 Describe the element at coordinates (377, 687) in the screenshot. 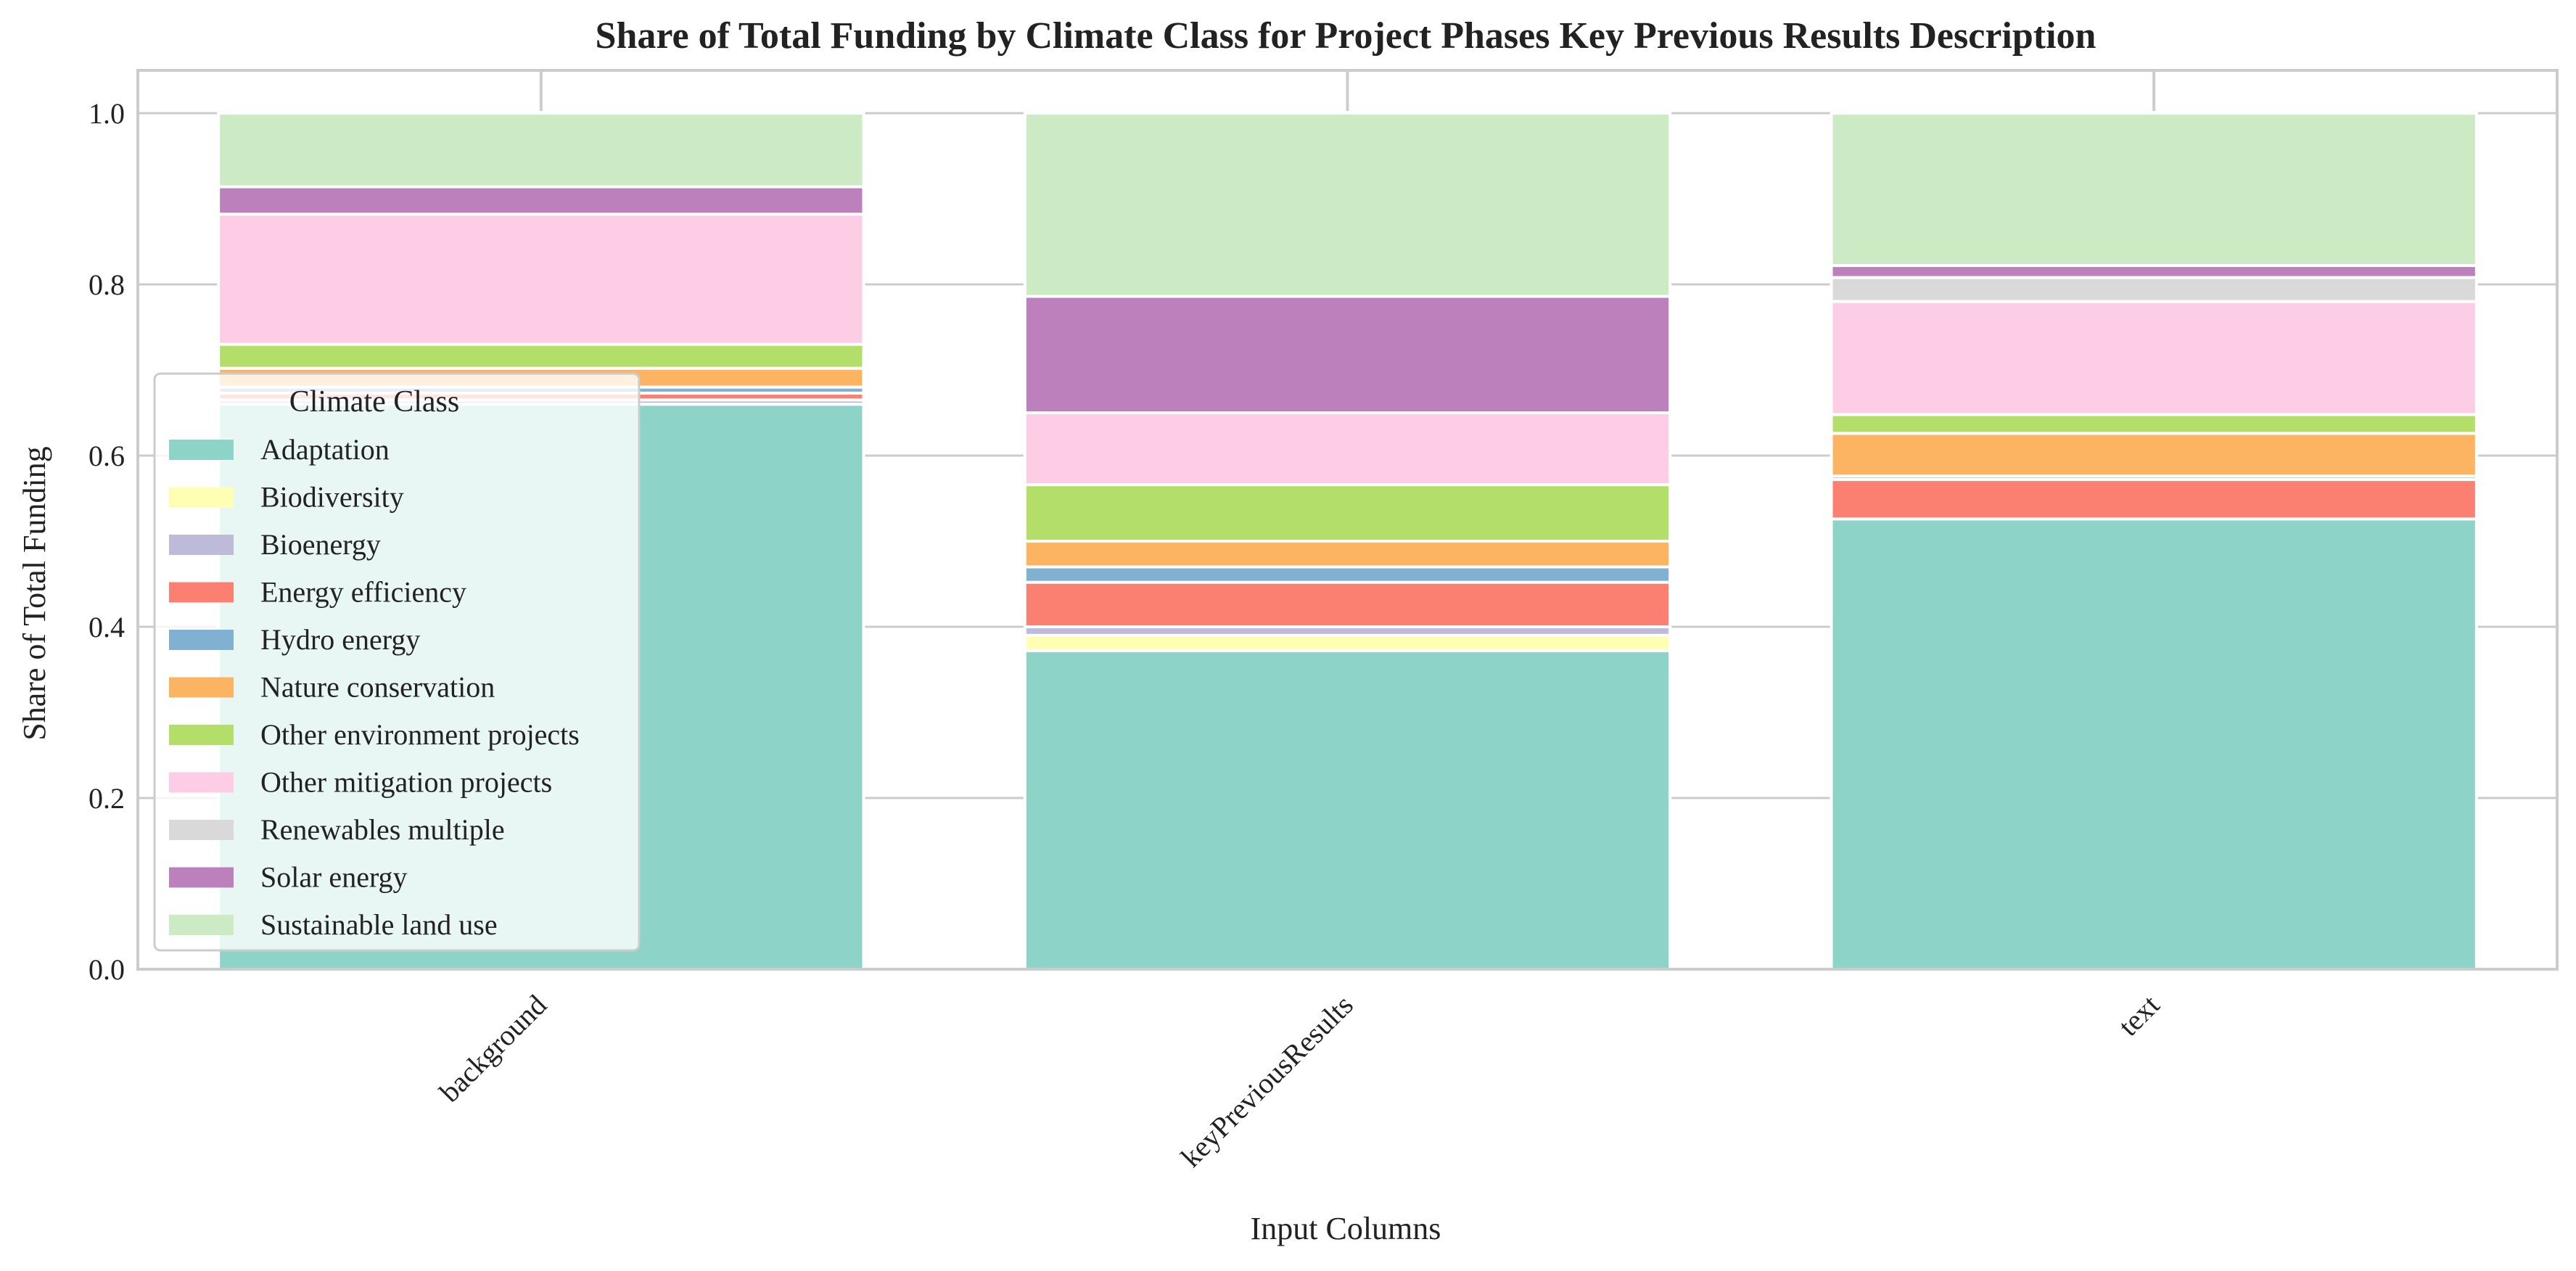

I see `legend-label: Nature conservation` at that location.